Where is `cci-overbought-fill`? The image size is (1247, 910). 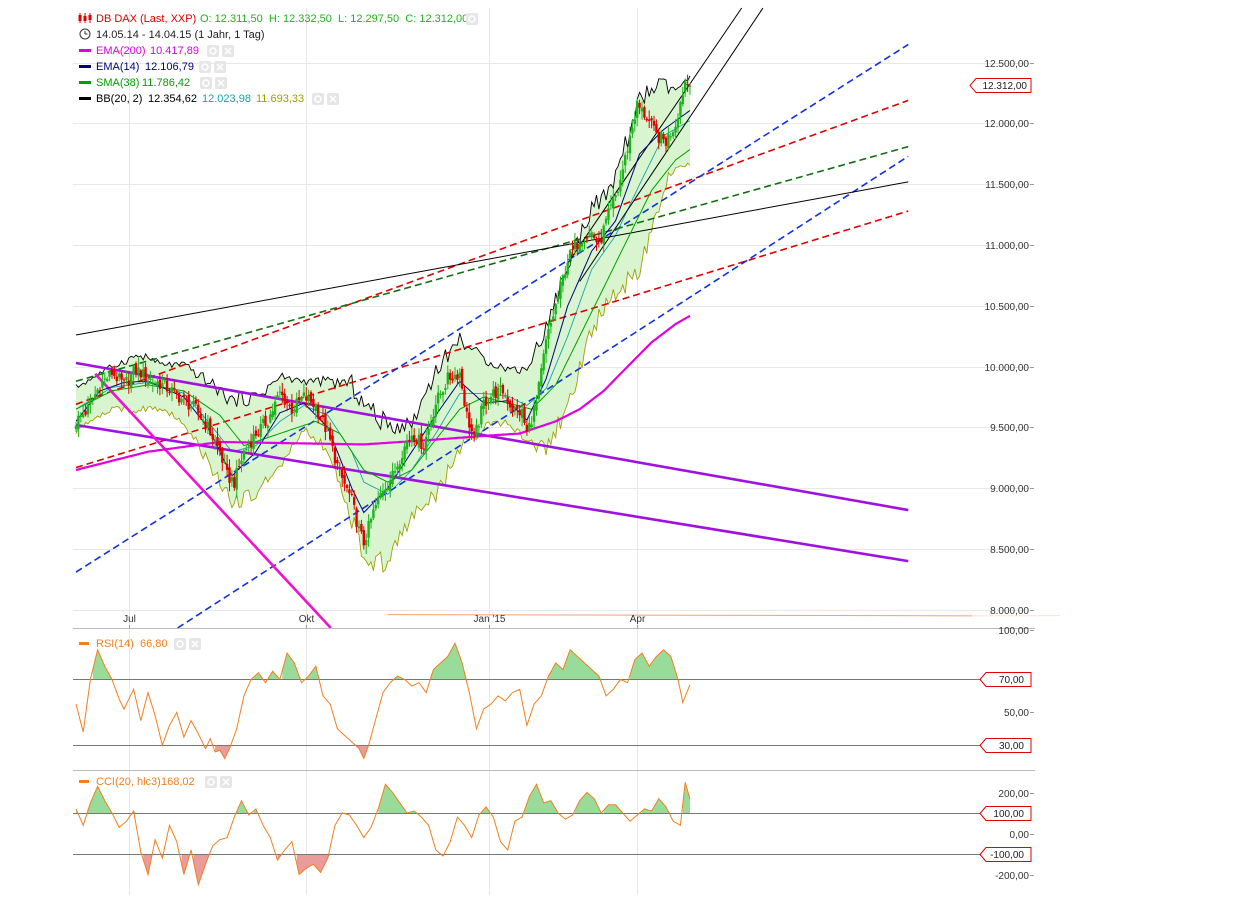
cci-overbought-fill is located at coordinates (656, 806).